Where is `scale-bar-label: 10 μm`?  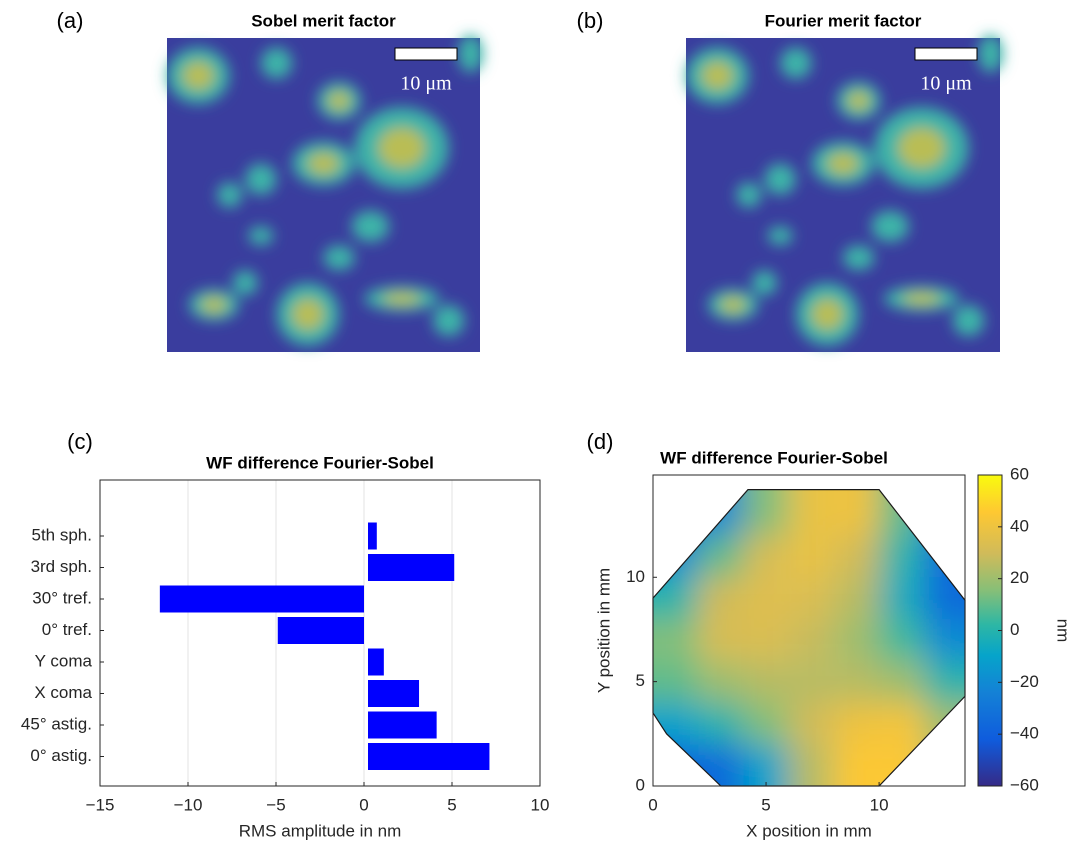
scale-bar-label: 10 μm is located at coordinates (946, 84).